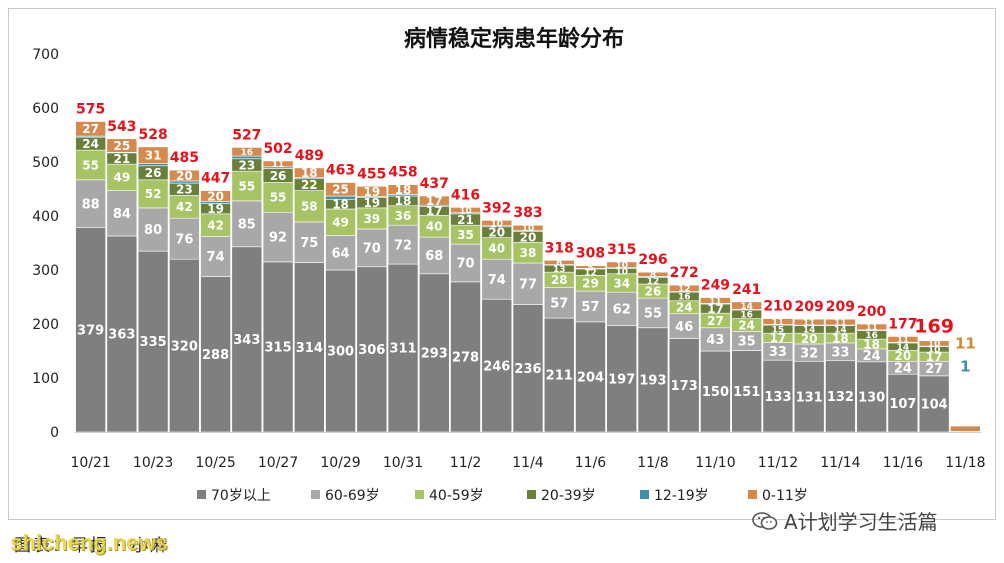  What do you see at coordinates (684, 298) in the screenshot?
I see `segment-label-s20_39: 16` at bounding box center [684, 298].